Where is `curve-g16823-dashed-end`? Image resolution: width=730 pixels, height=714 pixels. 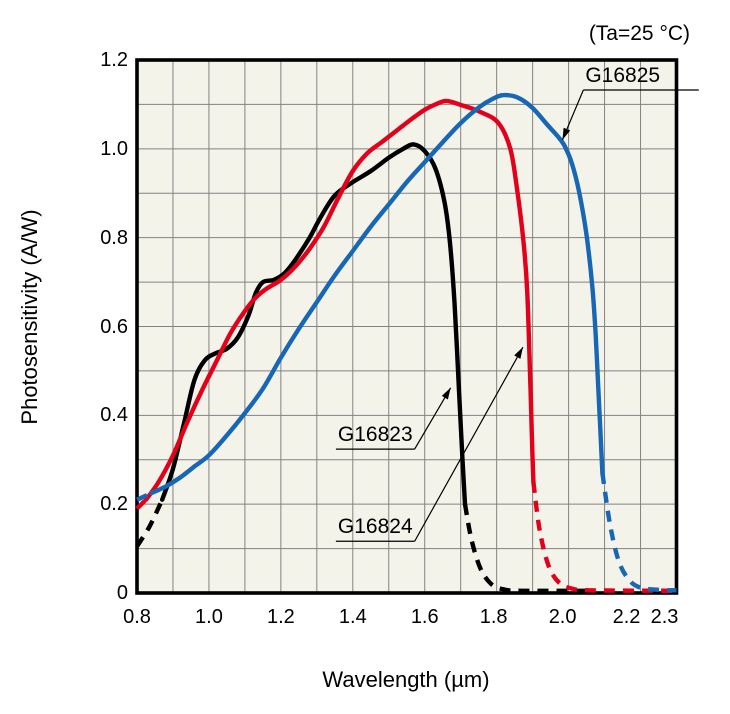 curve-g16823-dashed-end is located at coordinates (524, 548).